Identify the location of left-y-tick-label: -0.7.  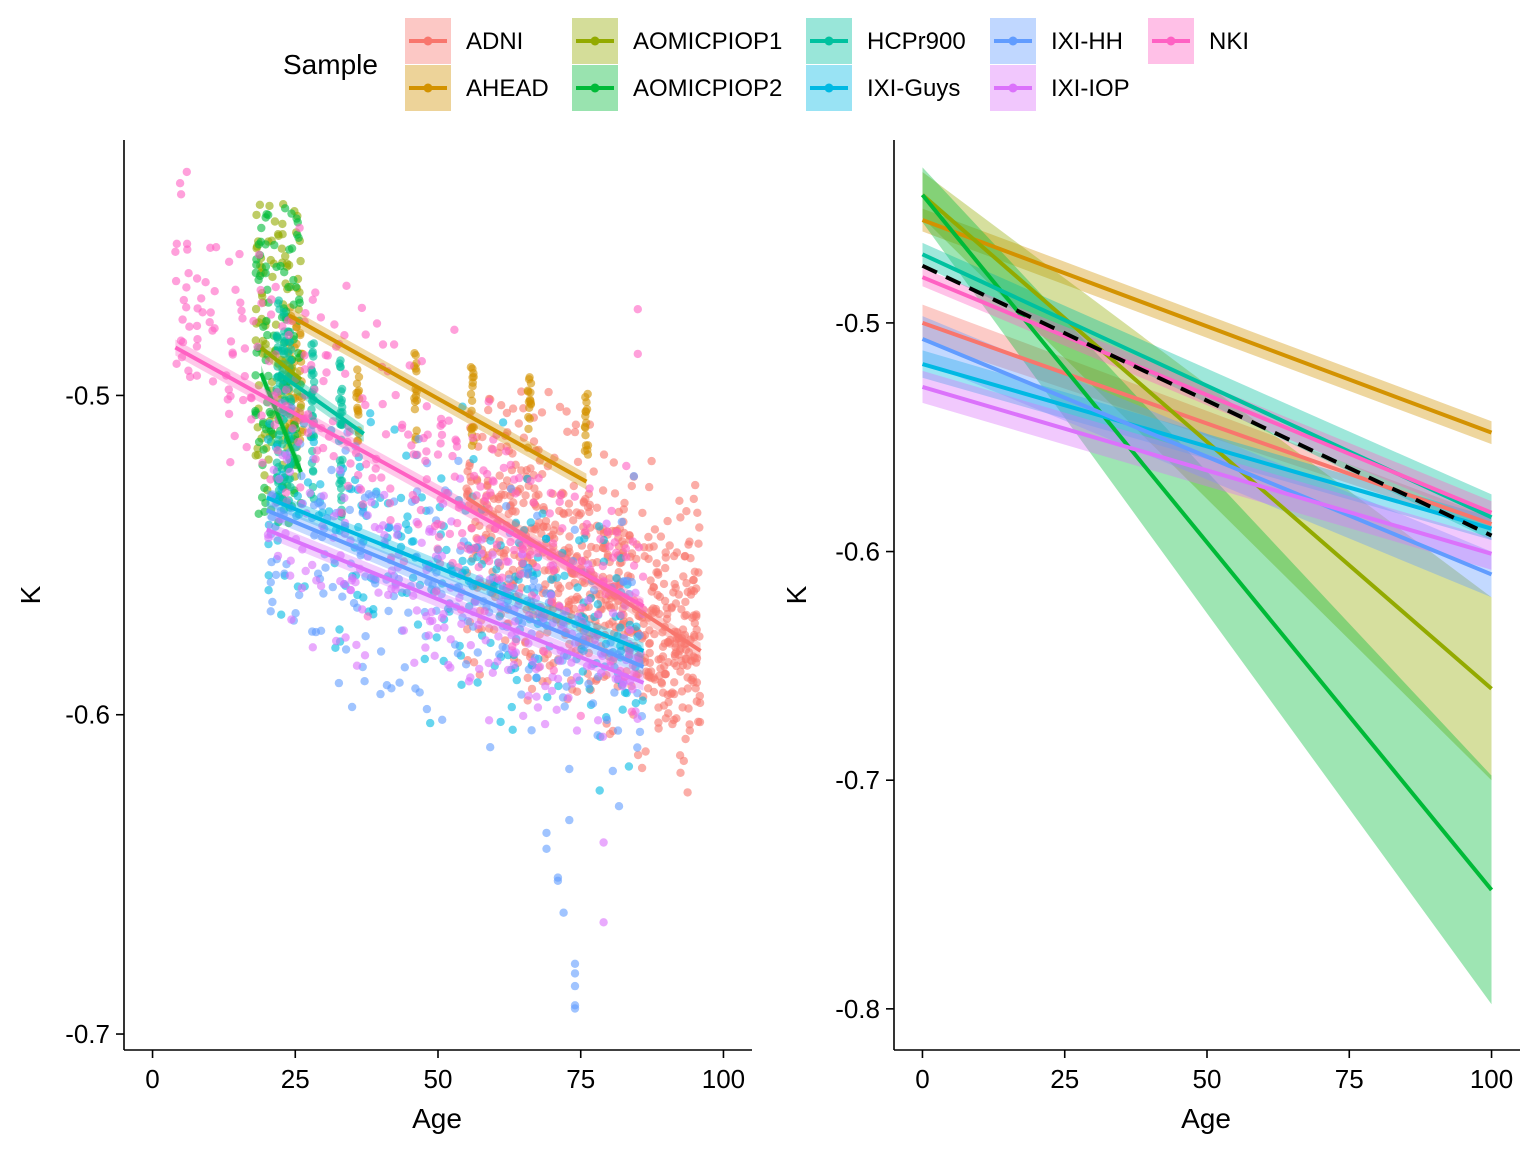
(87, 1034).